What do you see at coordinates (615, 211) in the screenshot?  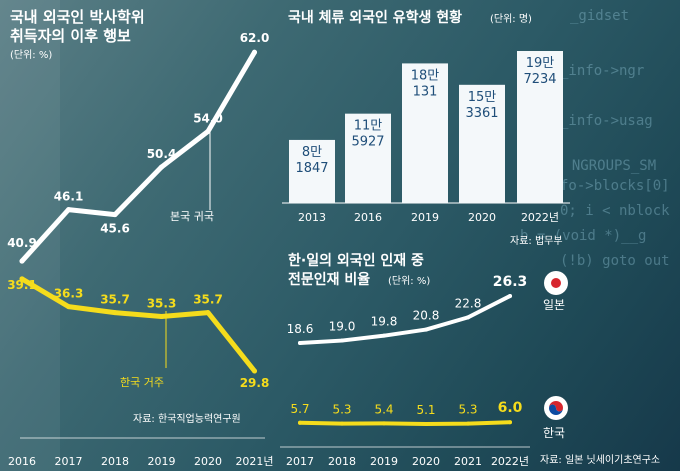 I see `svg-text: 0; i < nblock` at bounding box center [615, 211].